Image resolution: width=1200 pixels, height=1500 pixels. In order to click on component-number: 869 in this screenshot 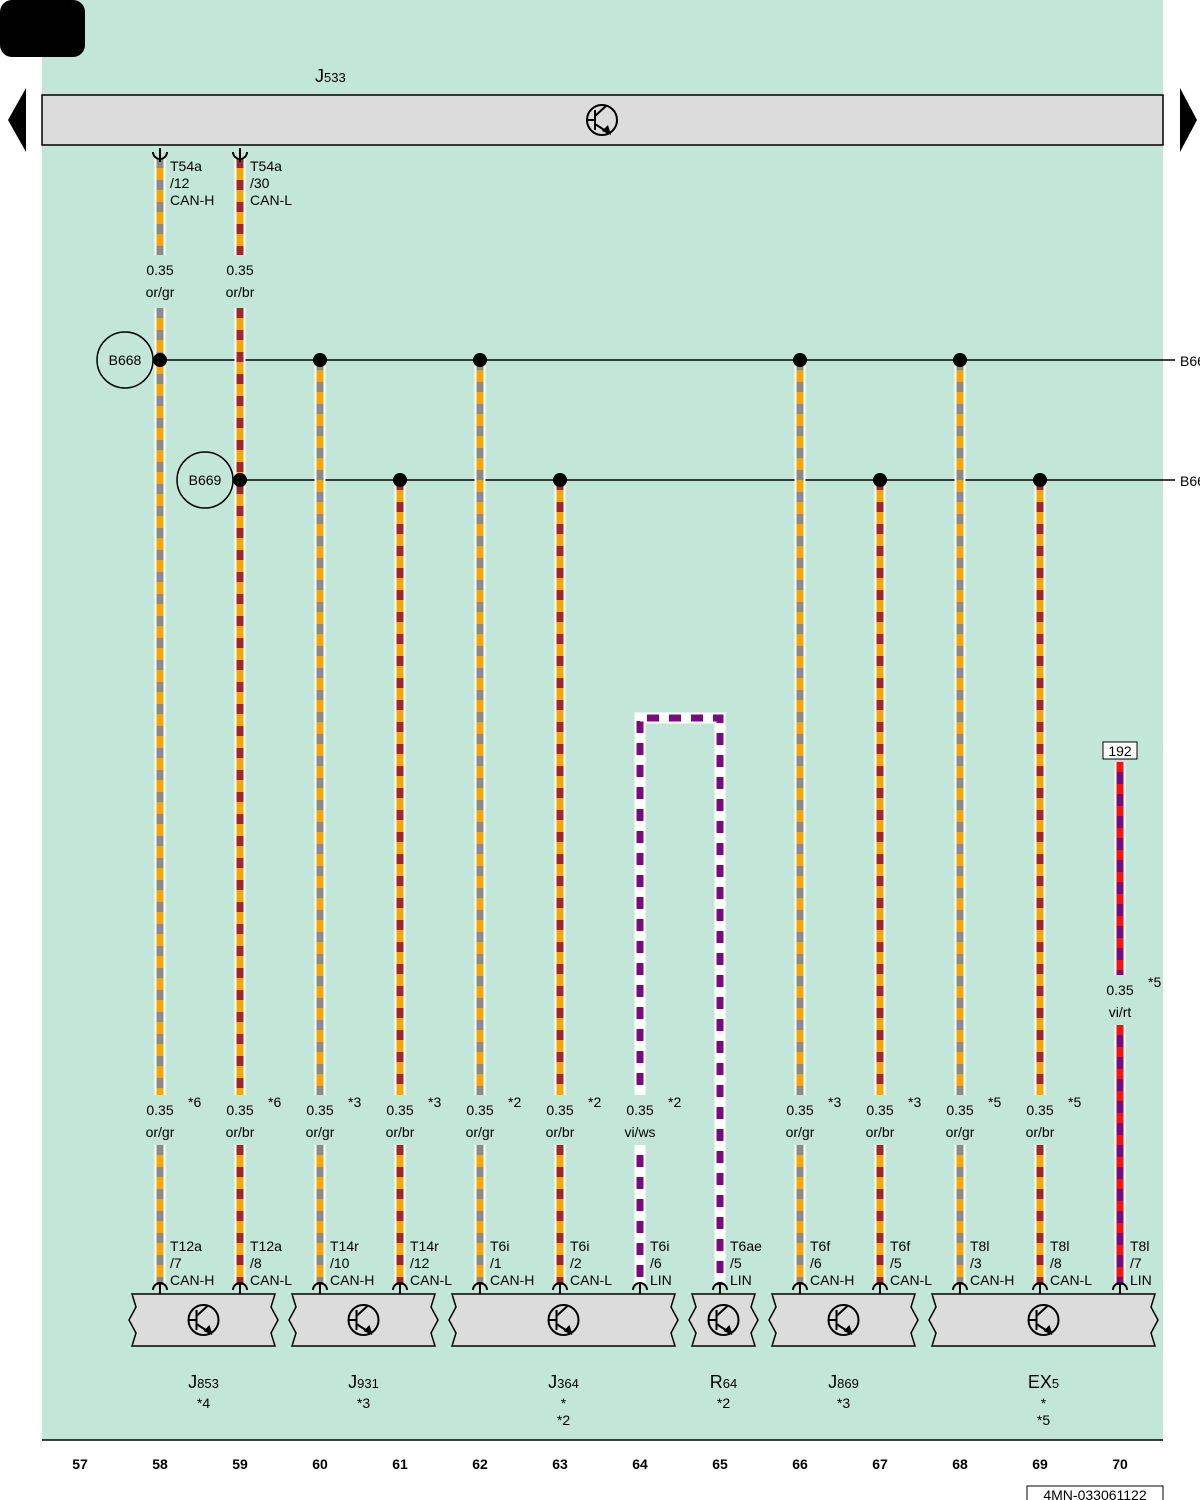, I will do `click(848, 1383)`.